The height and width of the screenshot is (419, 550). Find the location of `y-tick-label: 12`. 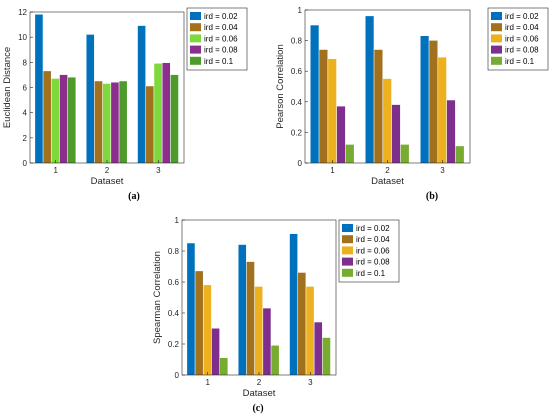

y-tick-label: 12 is located at coordinates (22, 12).